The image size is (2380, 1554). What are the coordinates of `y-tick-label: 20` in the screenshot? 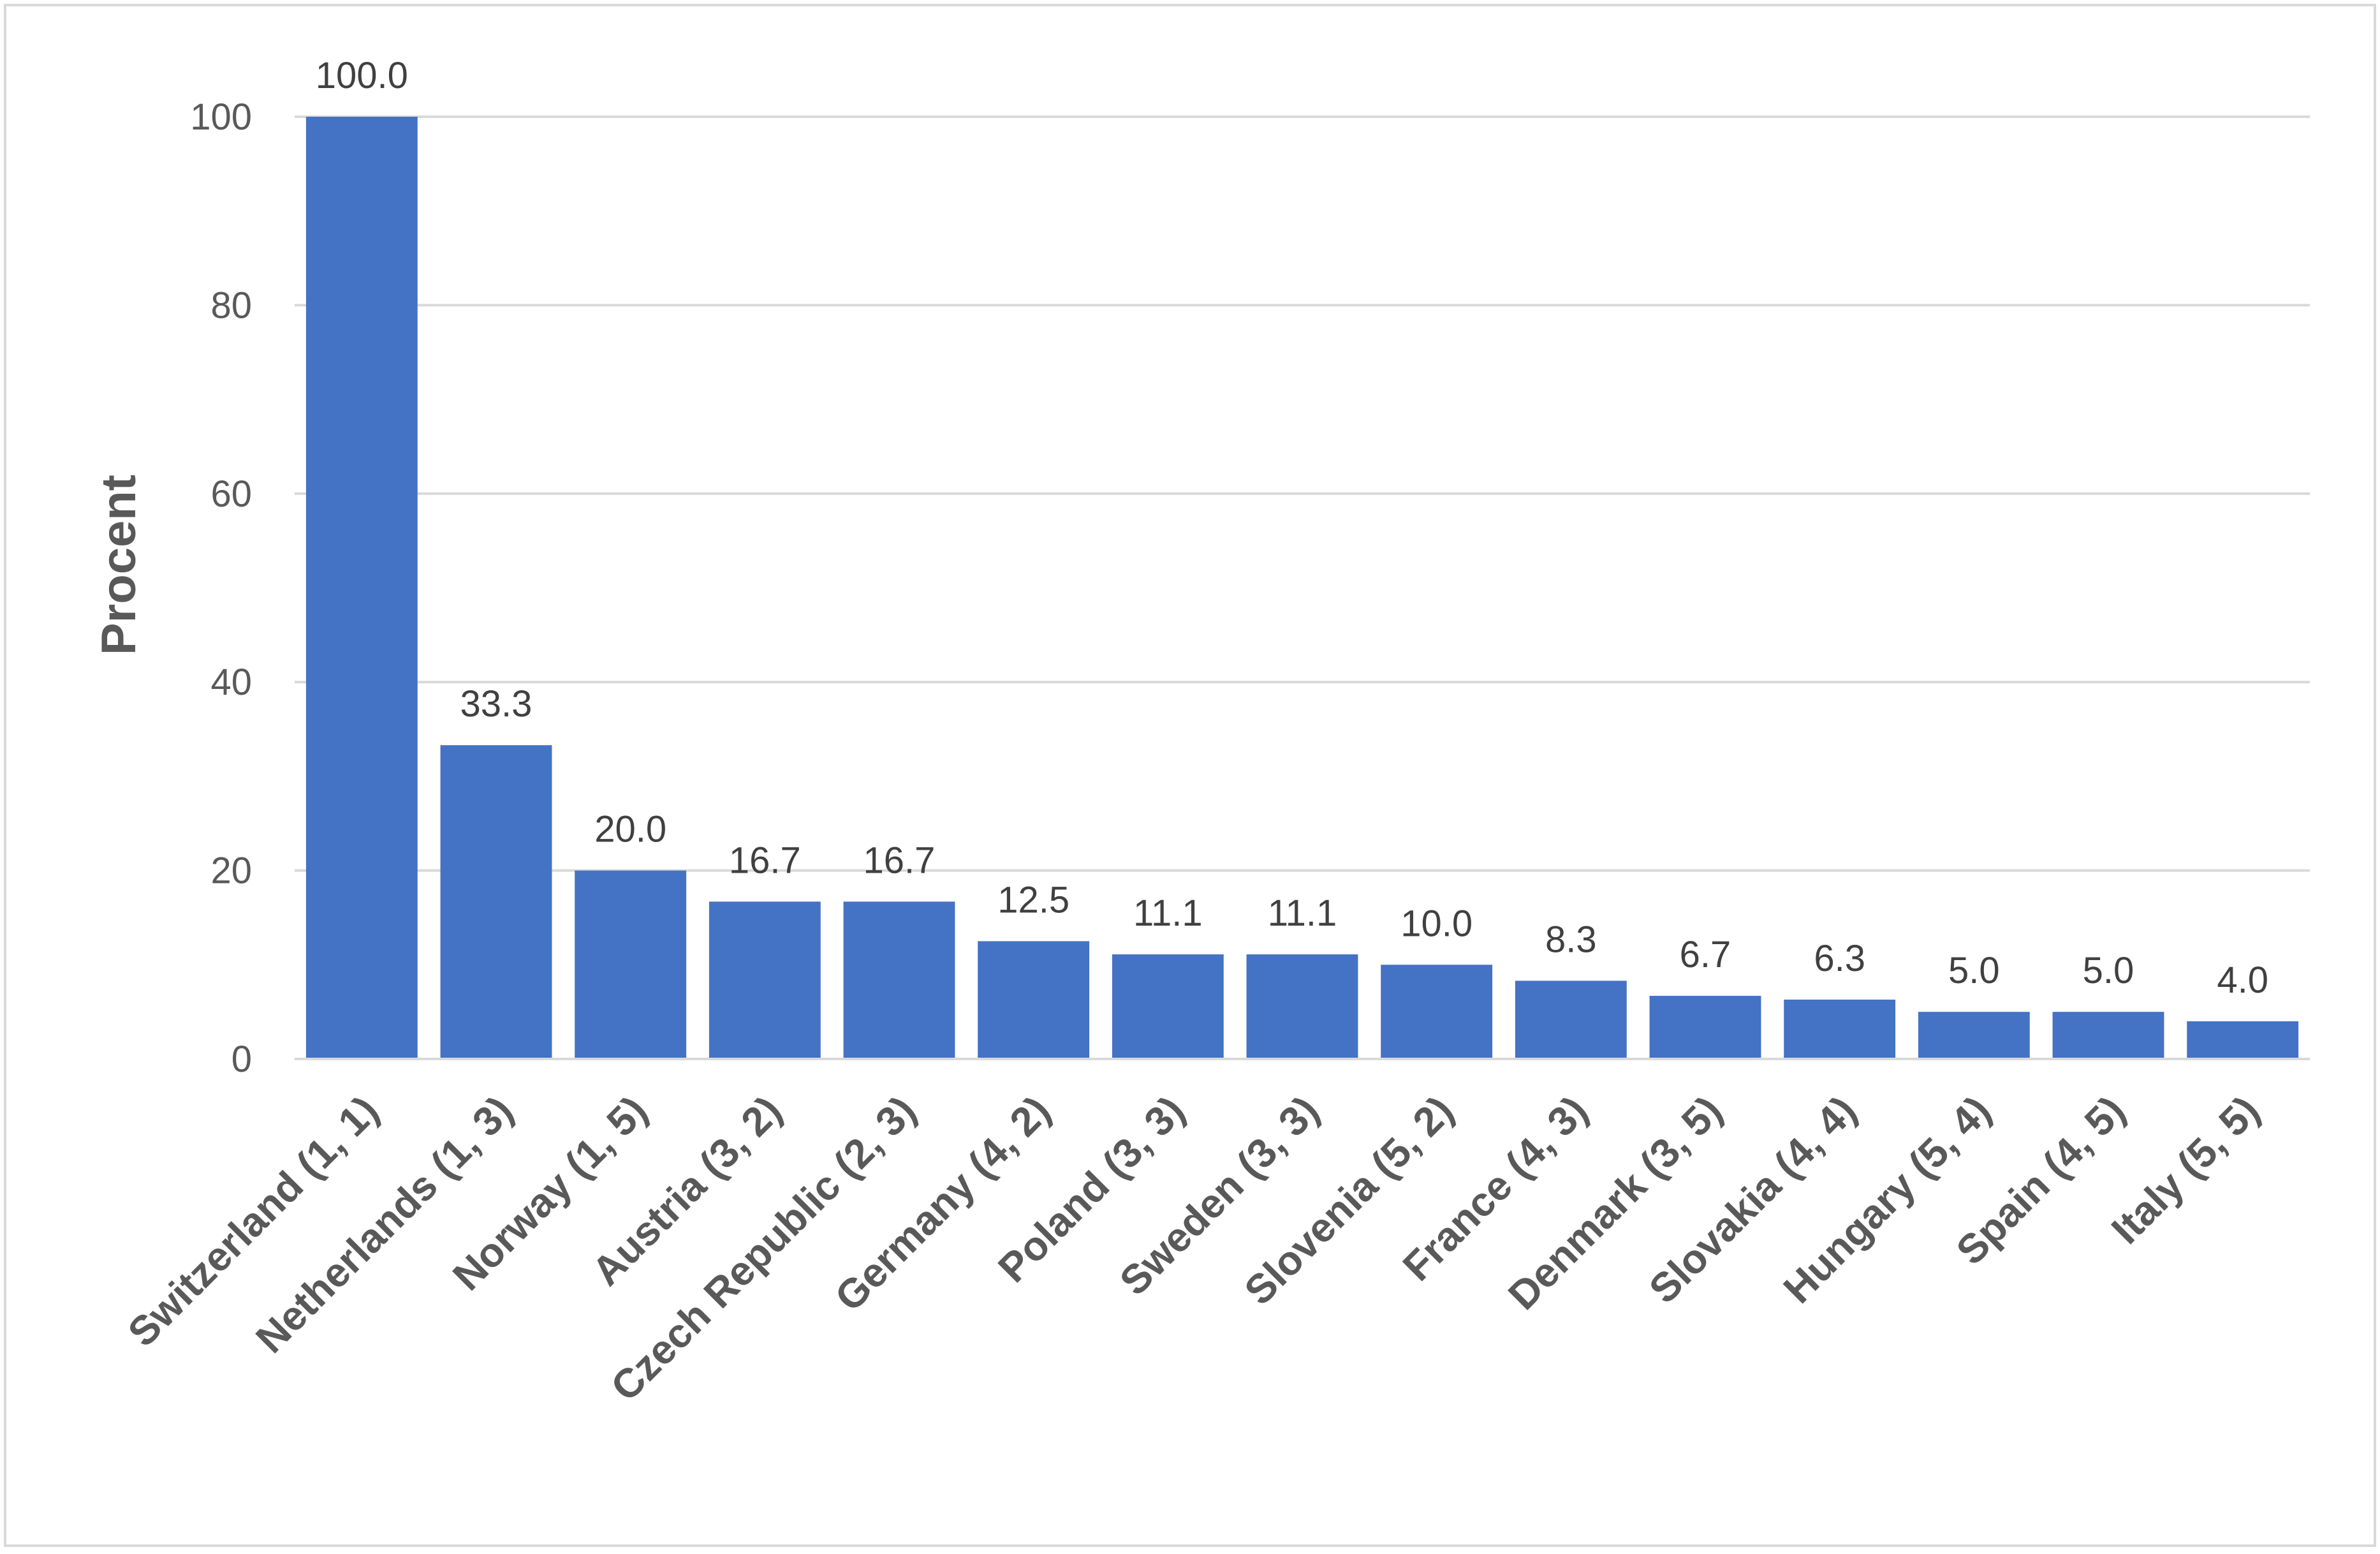 It's located at (231, 871).